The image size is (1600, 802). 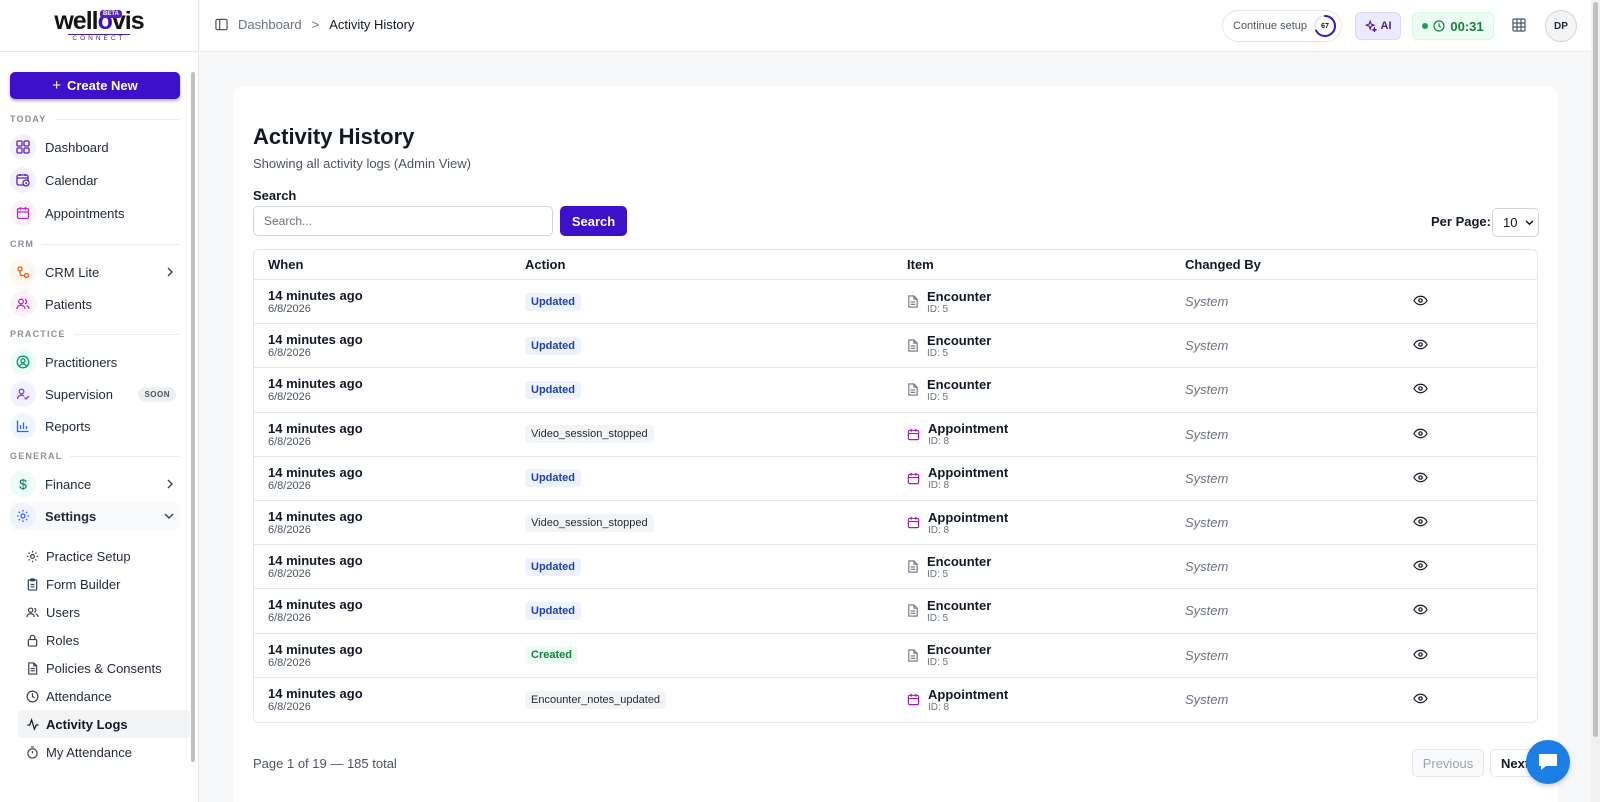 What do you see at coordinates (104, 724) in the screenshot?
I see `sidebar-sub-activity-logs: Activity Logs` at bounding box center [104, 724].